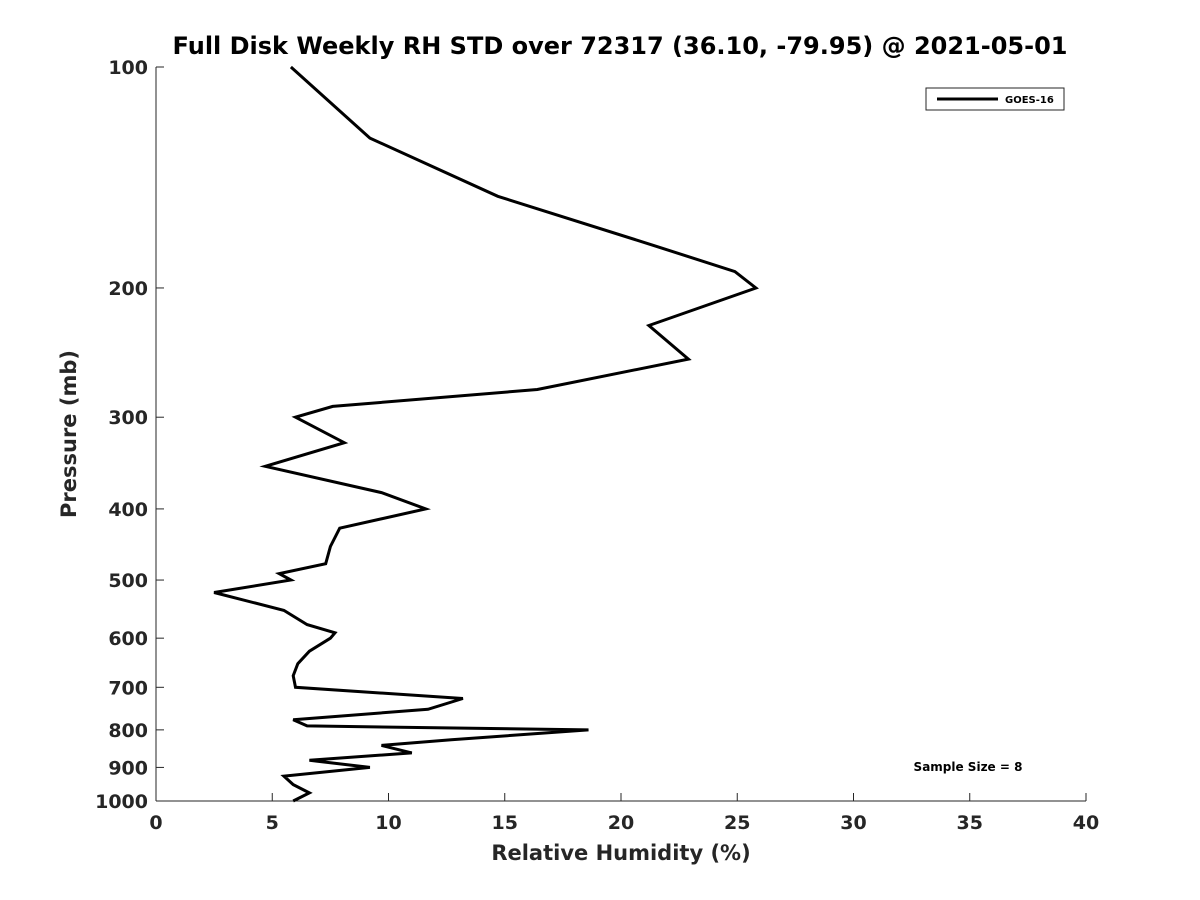 The image size is (1200, 900). What do you see at coordinates (128, 768) in the screenshot?
I see `y-tick-label: 900` at bounding box center [128, 768].